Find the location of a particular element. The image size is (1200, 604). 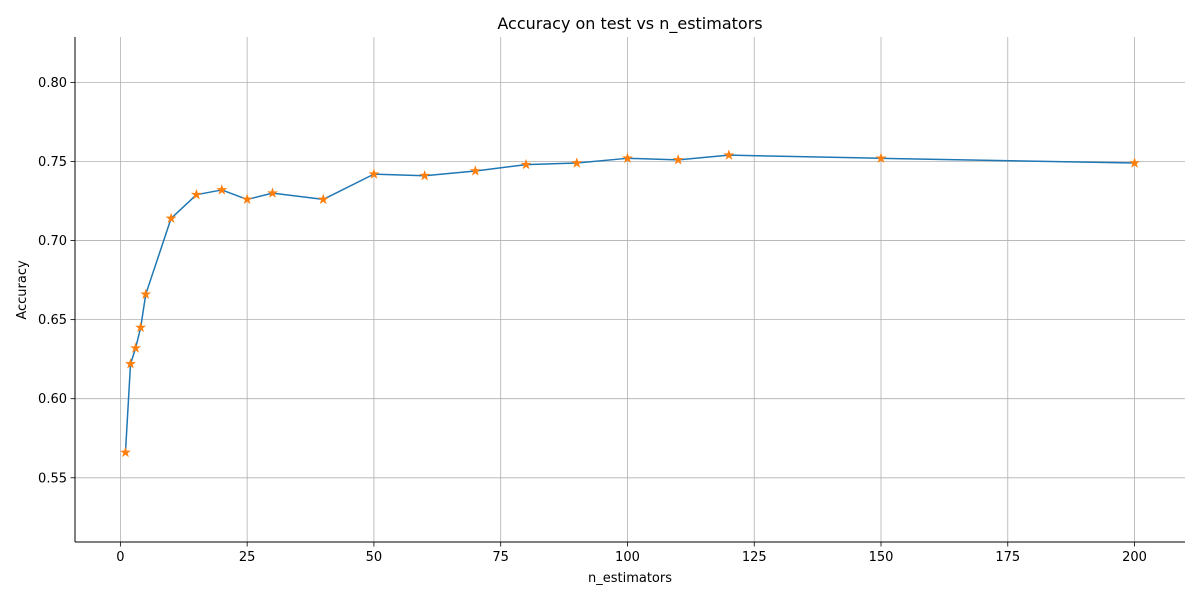

x-tick-label: 200 is located at coordinates (1134, 557).